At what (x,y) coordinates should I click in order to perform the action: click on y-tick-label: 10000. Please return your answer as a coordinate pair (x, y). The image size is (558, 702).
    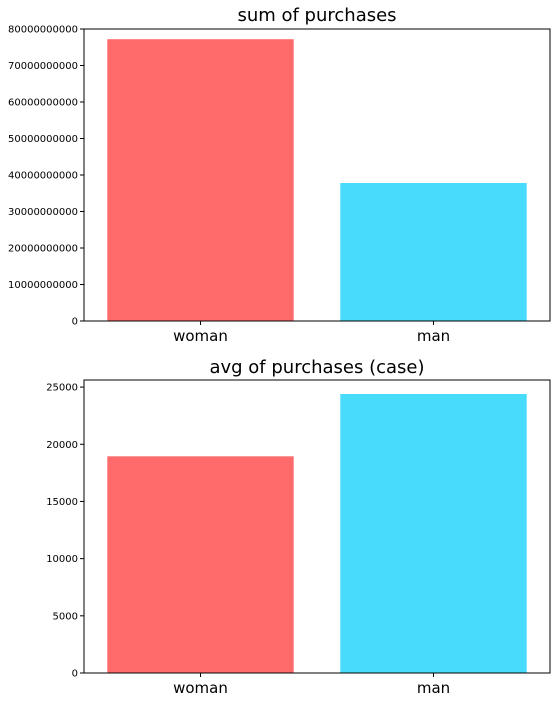
    Looking at the image, I should click on (62, 559).